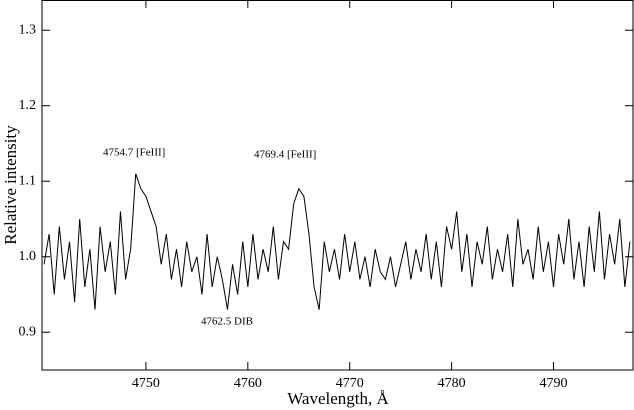 The height and width of the screenshot is (410, 634). What do you see at coordinates (285, 155) in the screenshot?
I see `annotation: 4769.4 [FeIII]` at bounding box center [285, 155].